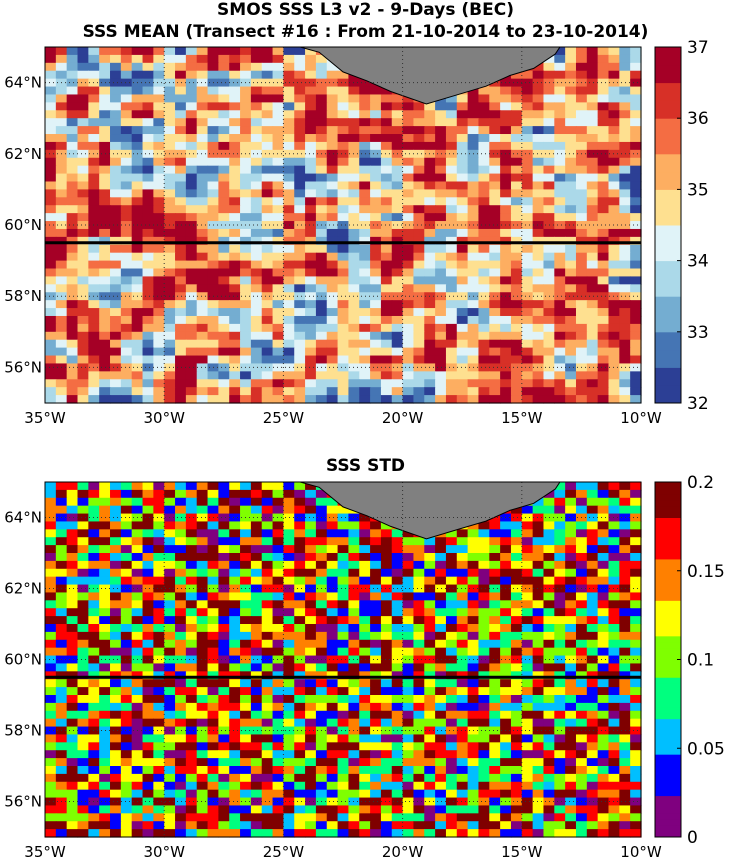 The height and width of the screenshot is (861, 731). I want to click on colorbar-tick-label: 32, so click(698, 404).